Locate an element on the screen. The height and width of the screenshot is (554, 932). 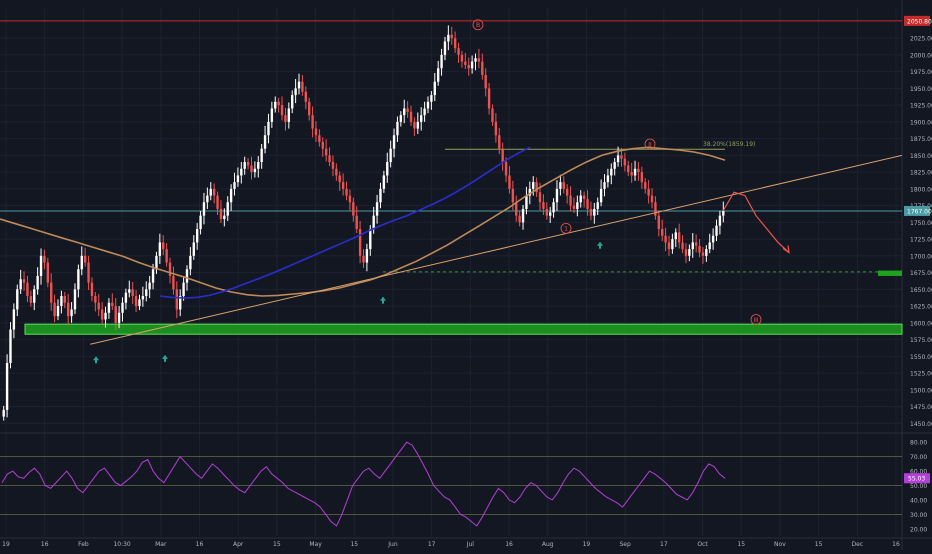
current-price-box is located at coordinates (917, 210).